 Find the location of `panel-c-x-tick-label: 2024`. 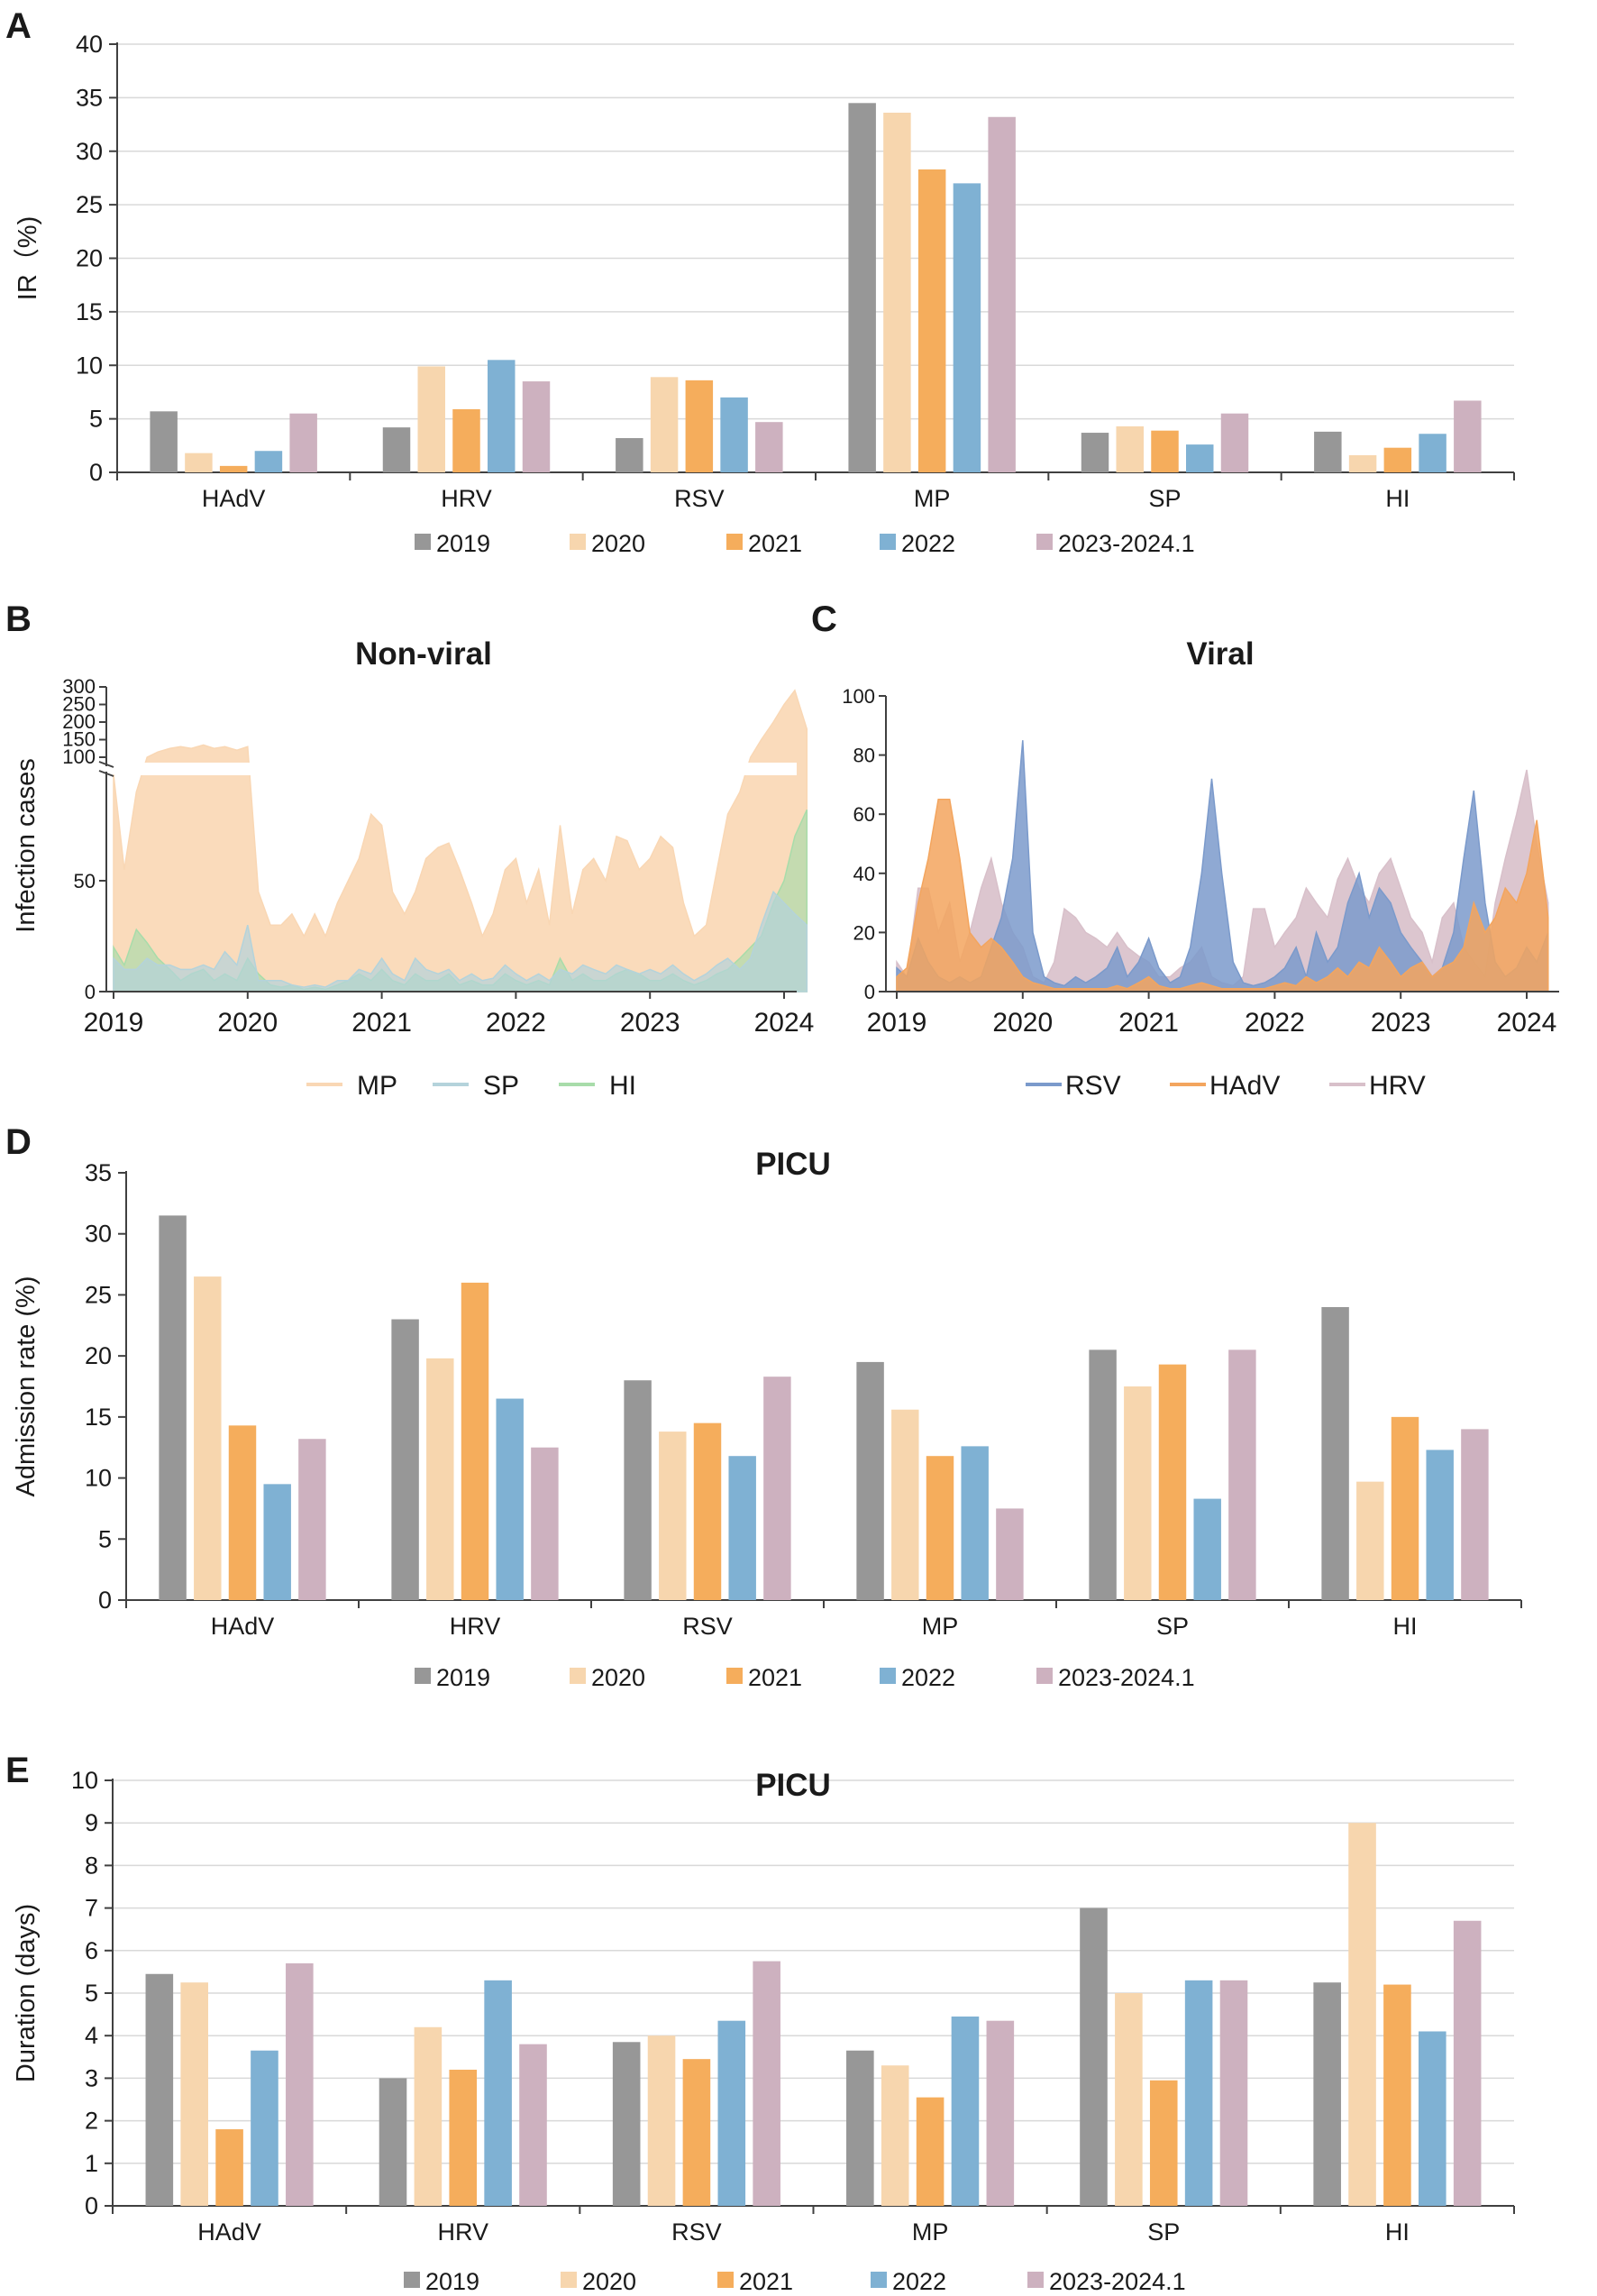

panel-c-x-tick-label: 2024 is located at coordinates (1527, 1023).